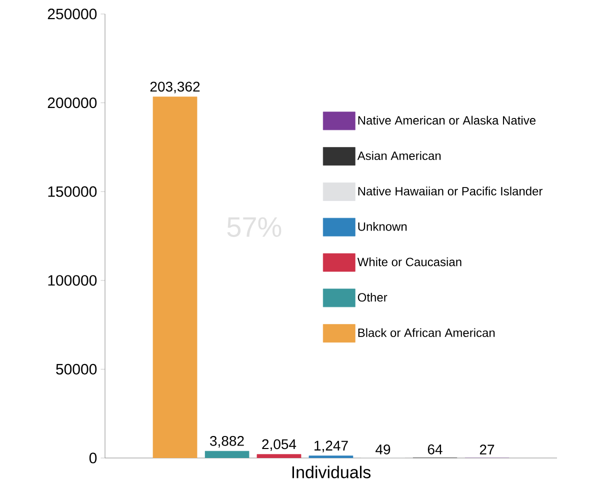 This screenshot has height=484, width=612. What do you see at coordinates (426, 333) in the screenshot?
I see `legend-label: Black or African American` at bounding box center [426, 333].